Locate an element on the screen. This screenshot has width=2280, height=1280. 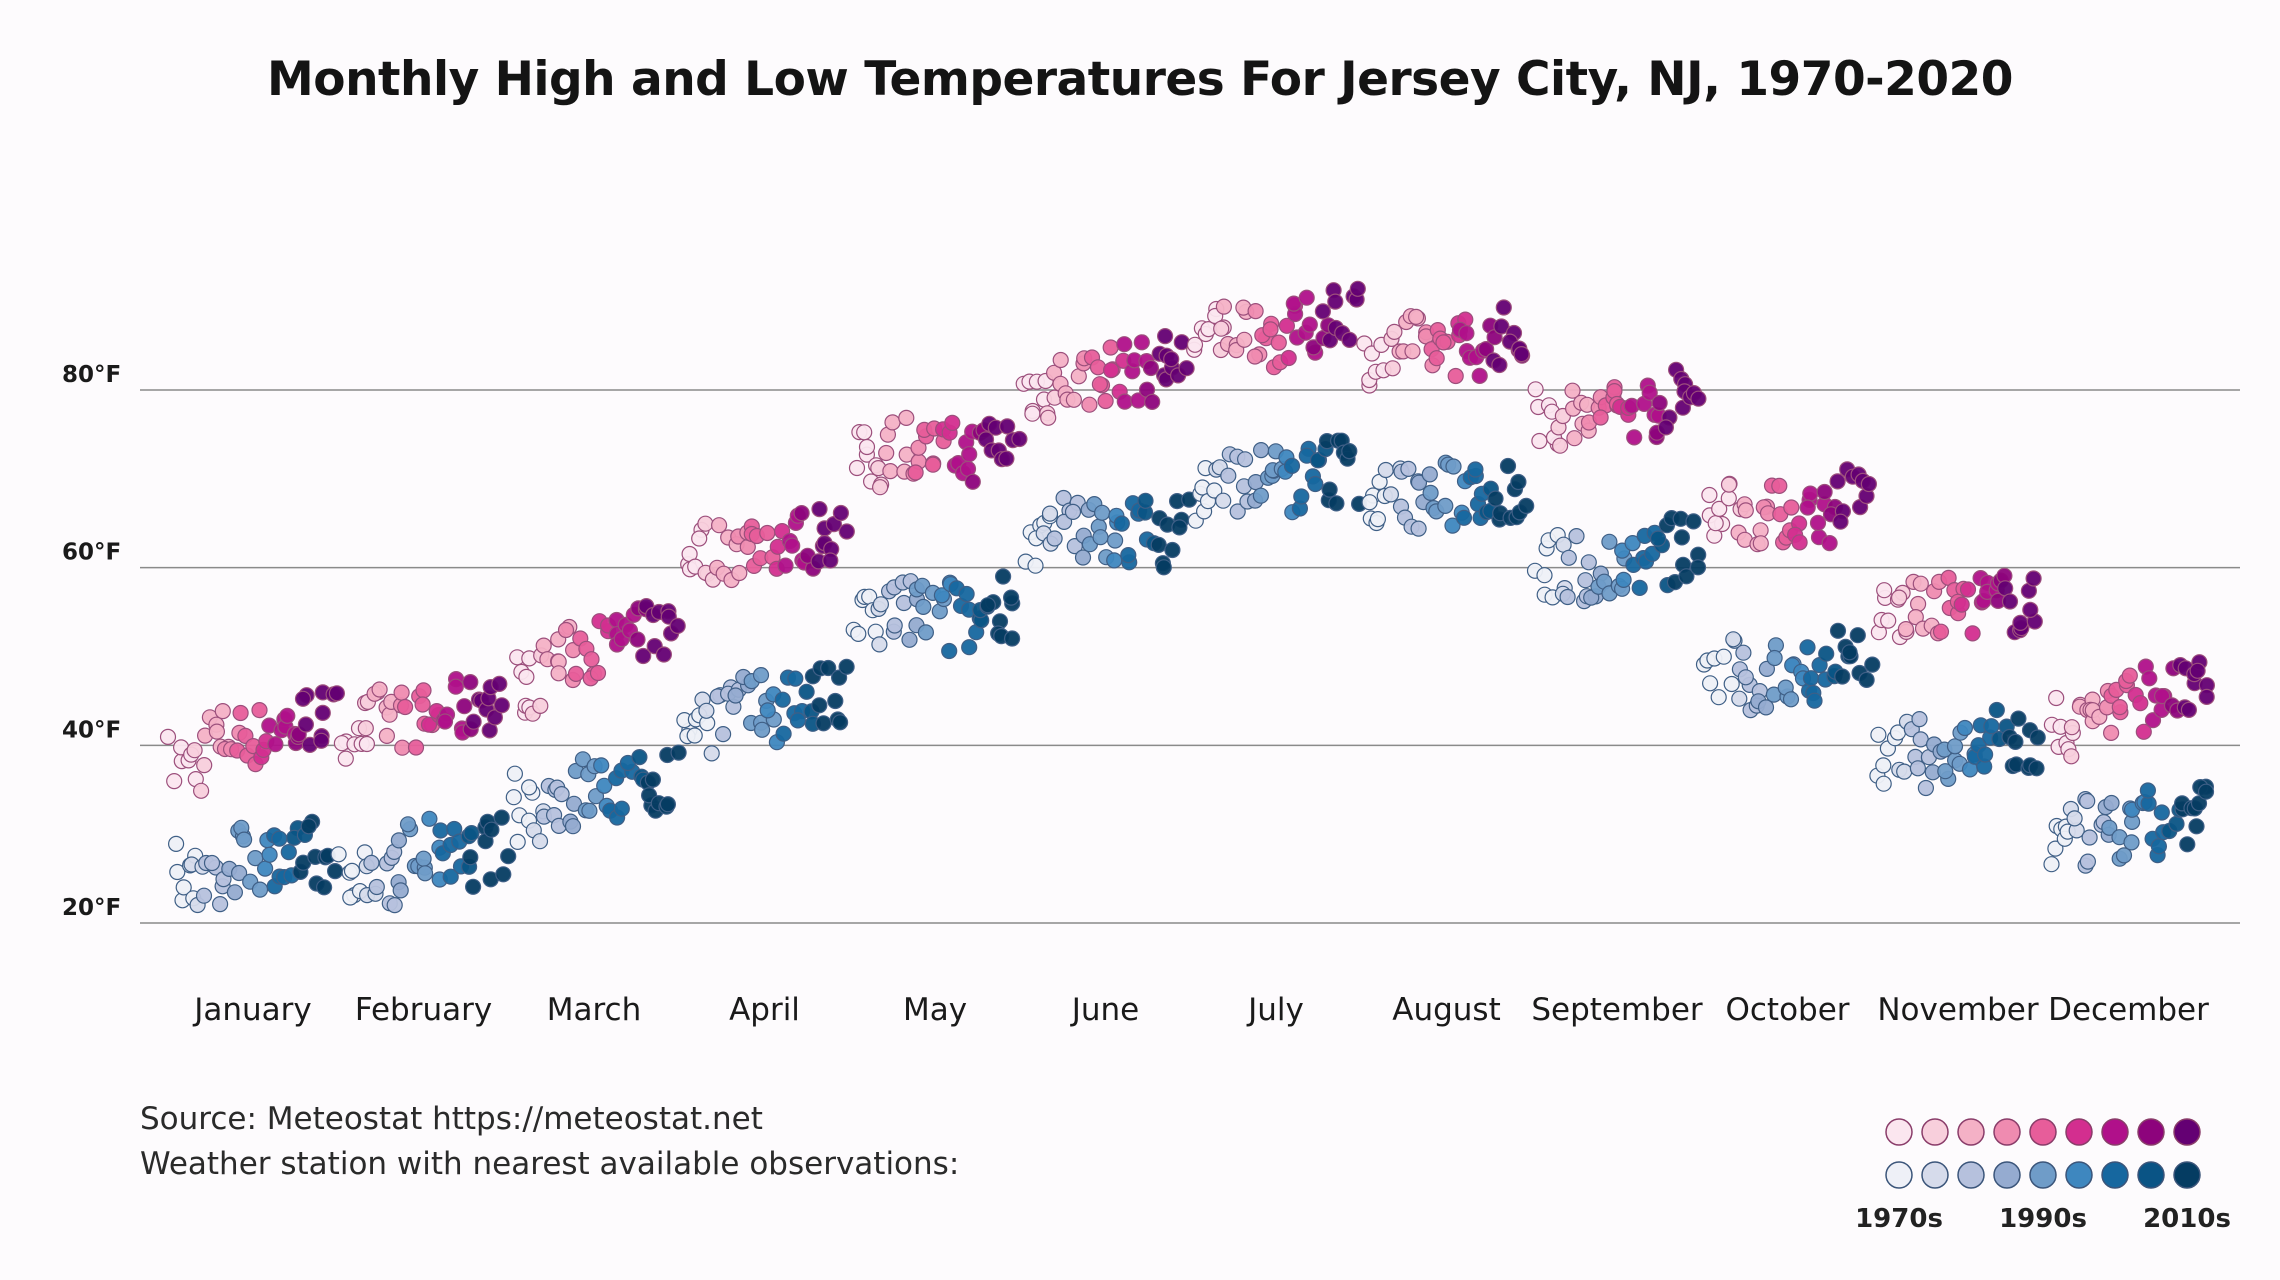
legend-label: 1970s is located at coordinates (1899, 1219).